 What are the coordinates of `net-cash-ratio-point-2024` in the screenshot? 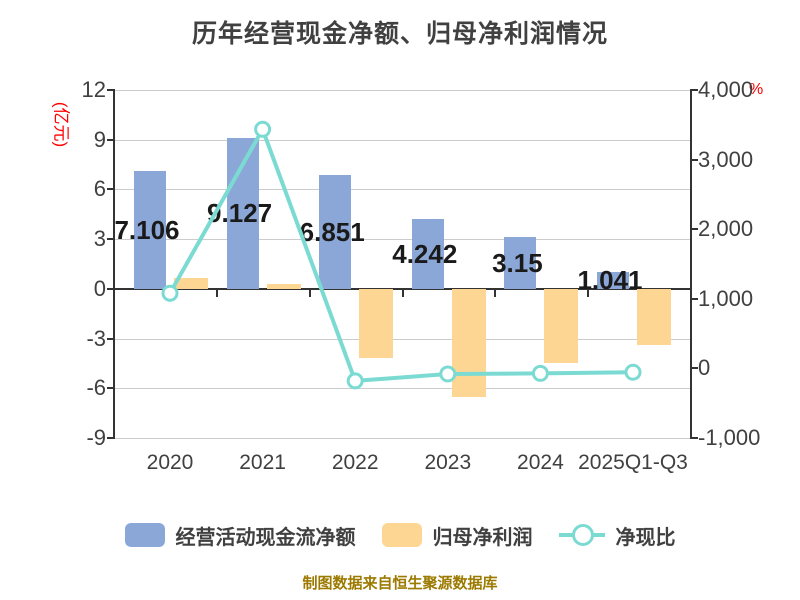 It's located at (540, 373).